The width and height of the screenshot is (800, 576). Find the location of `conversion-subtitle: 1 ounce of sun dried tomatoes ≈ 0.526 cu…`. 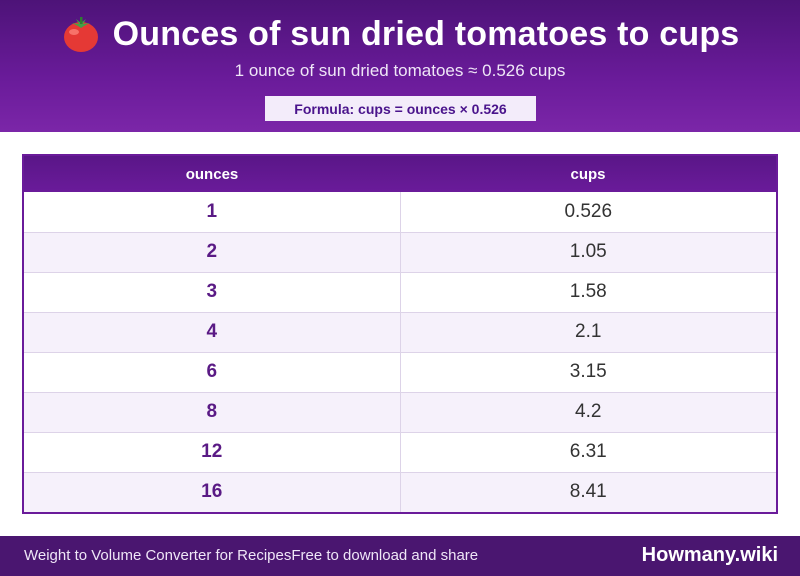

conversion-subtitle: 1 ounce of sun dried tomatoes ≈ 0.526 cu… is located at coordinates (400, 70).